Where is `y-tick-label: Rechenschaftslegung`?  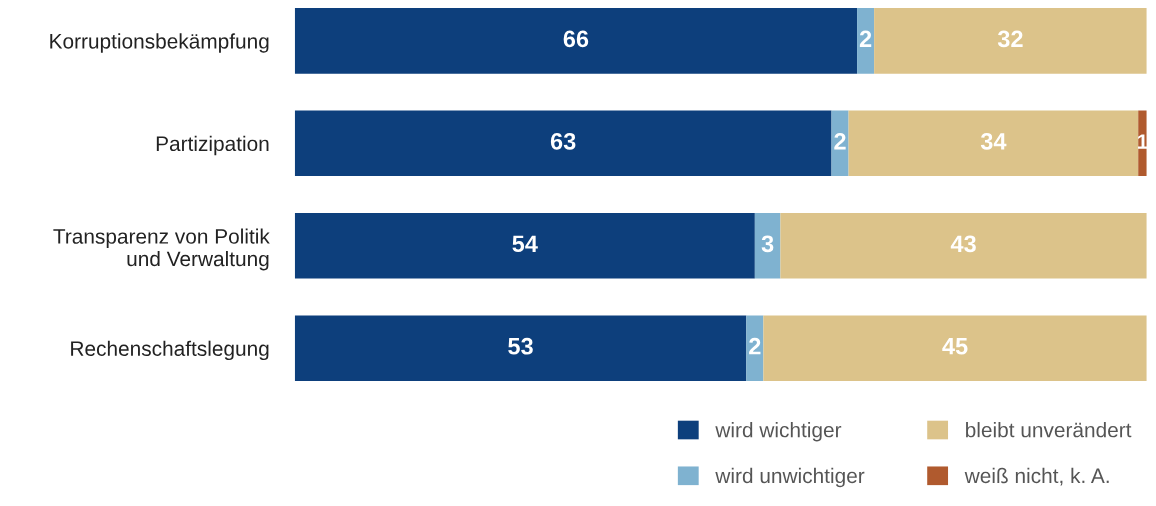
y-tick-label: Rechenschaftslegung is located at coordinates (170, 350).